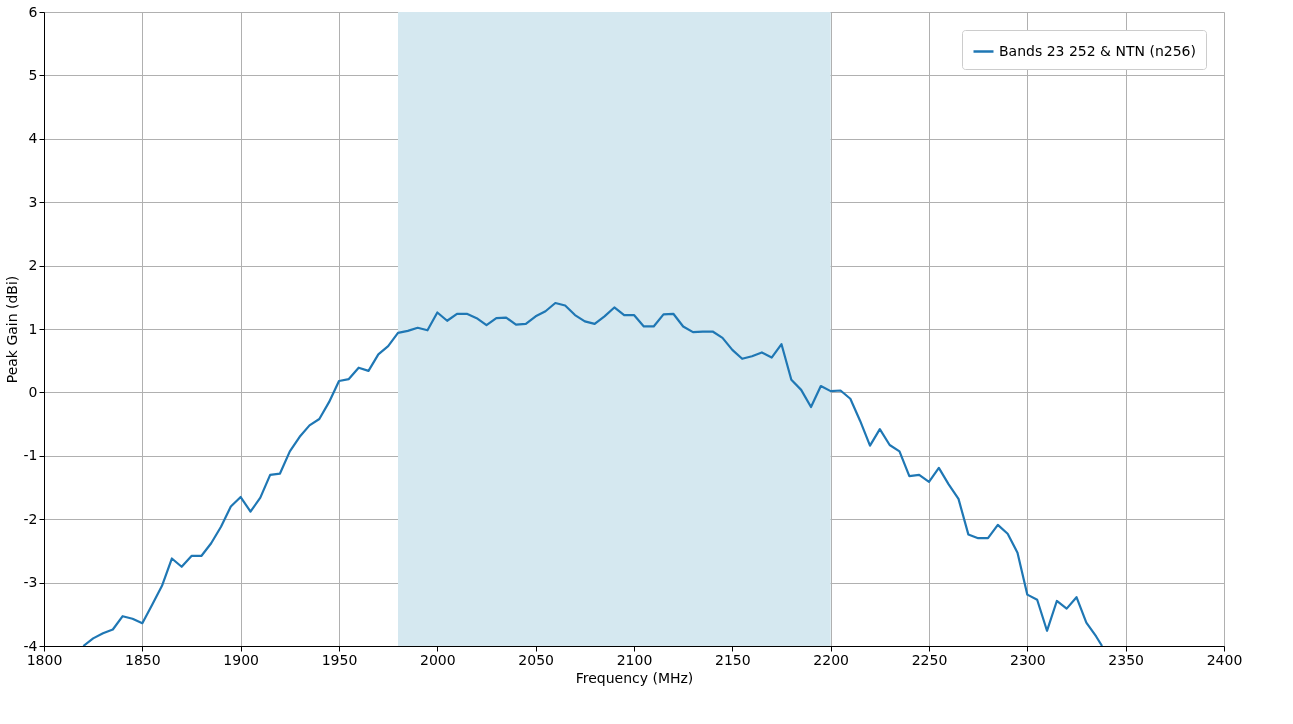 The width and height of the screenshot is (1293, 724). Describe the element at coordinates (1028, 659) in the screenshot. I see `x-tick-label: 2300` at that location.